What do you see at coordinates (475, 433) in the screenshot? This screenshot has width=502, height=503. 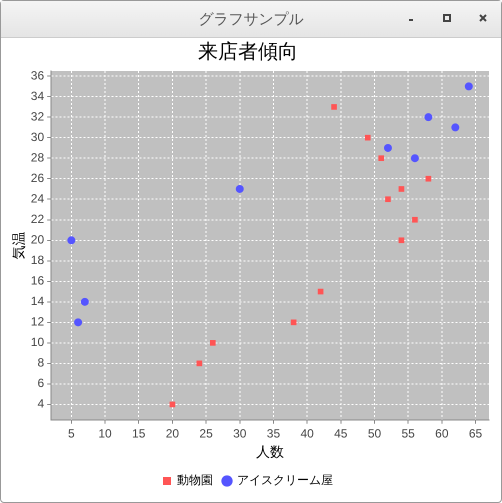 I see `x-tick-label: 65` at bounding box center [475, 433].